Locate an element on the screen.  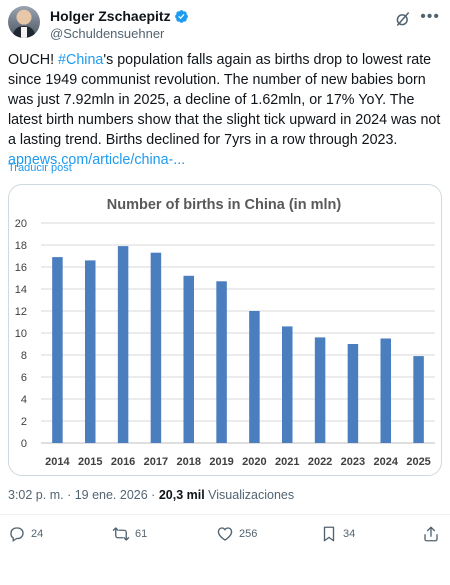
views-label: Visualizaciones is located at coordinates (249, 495).